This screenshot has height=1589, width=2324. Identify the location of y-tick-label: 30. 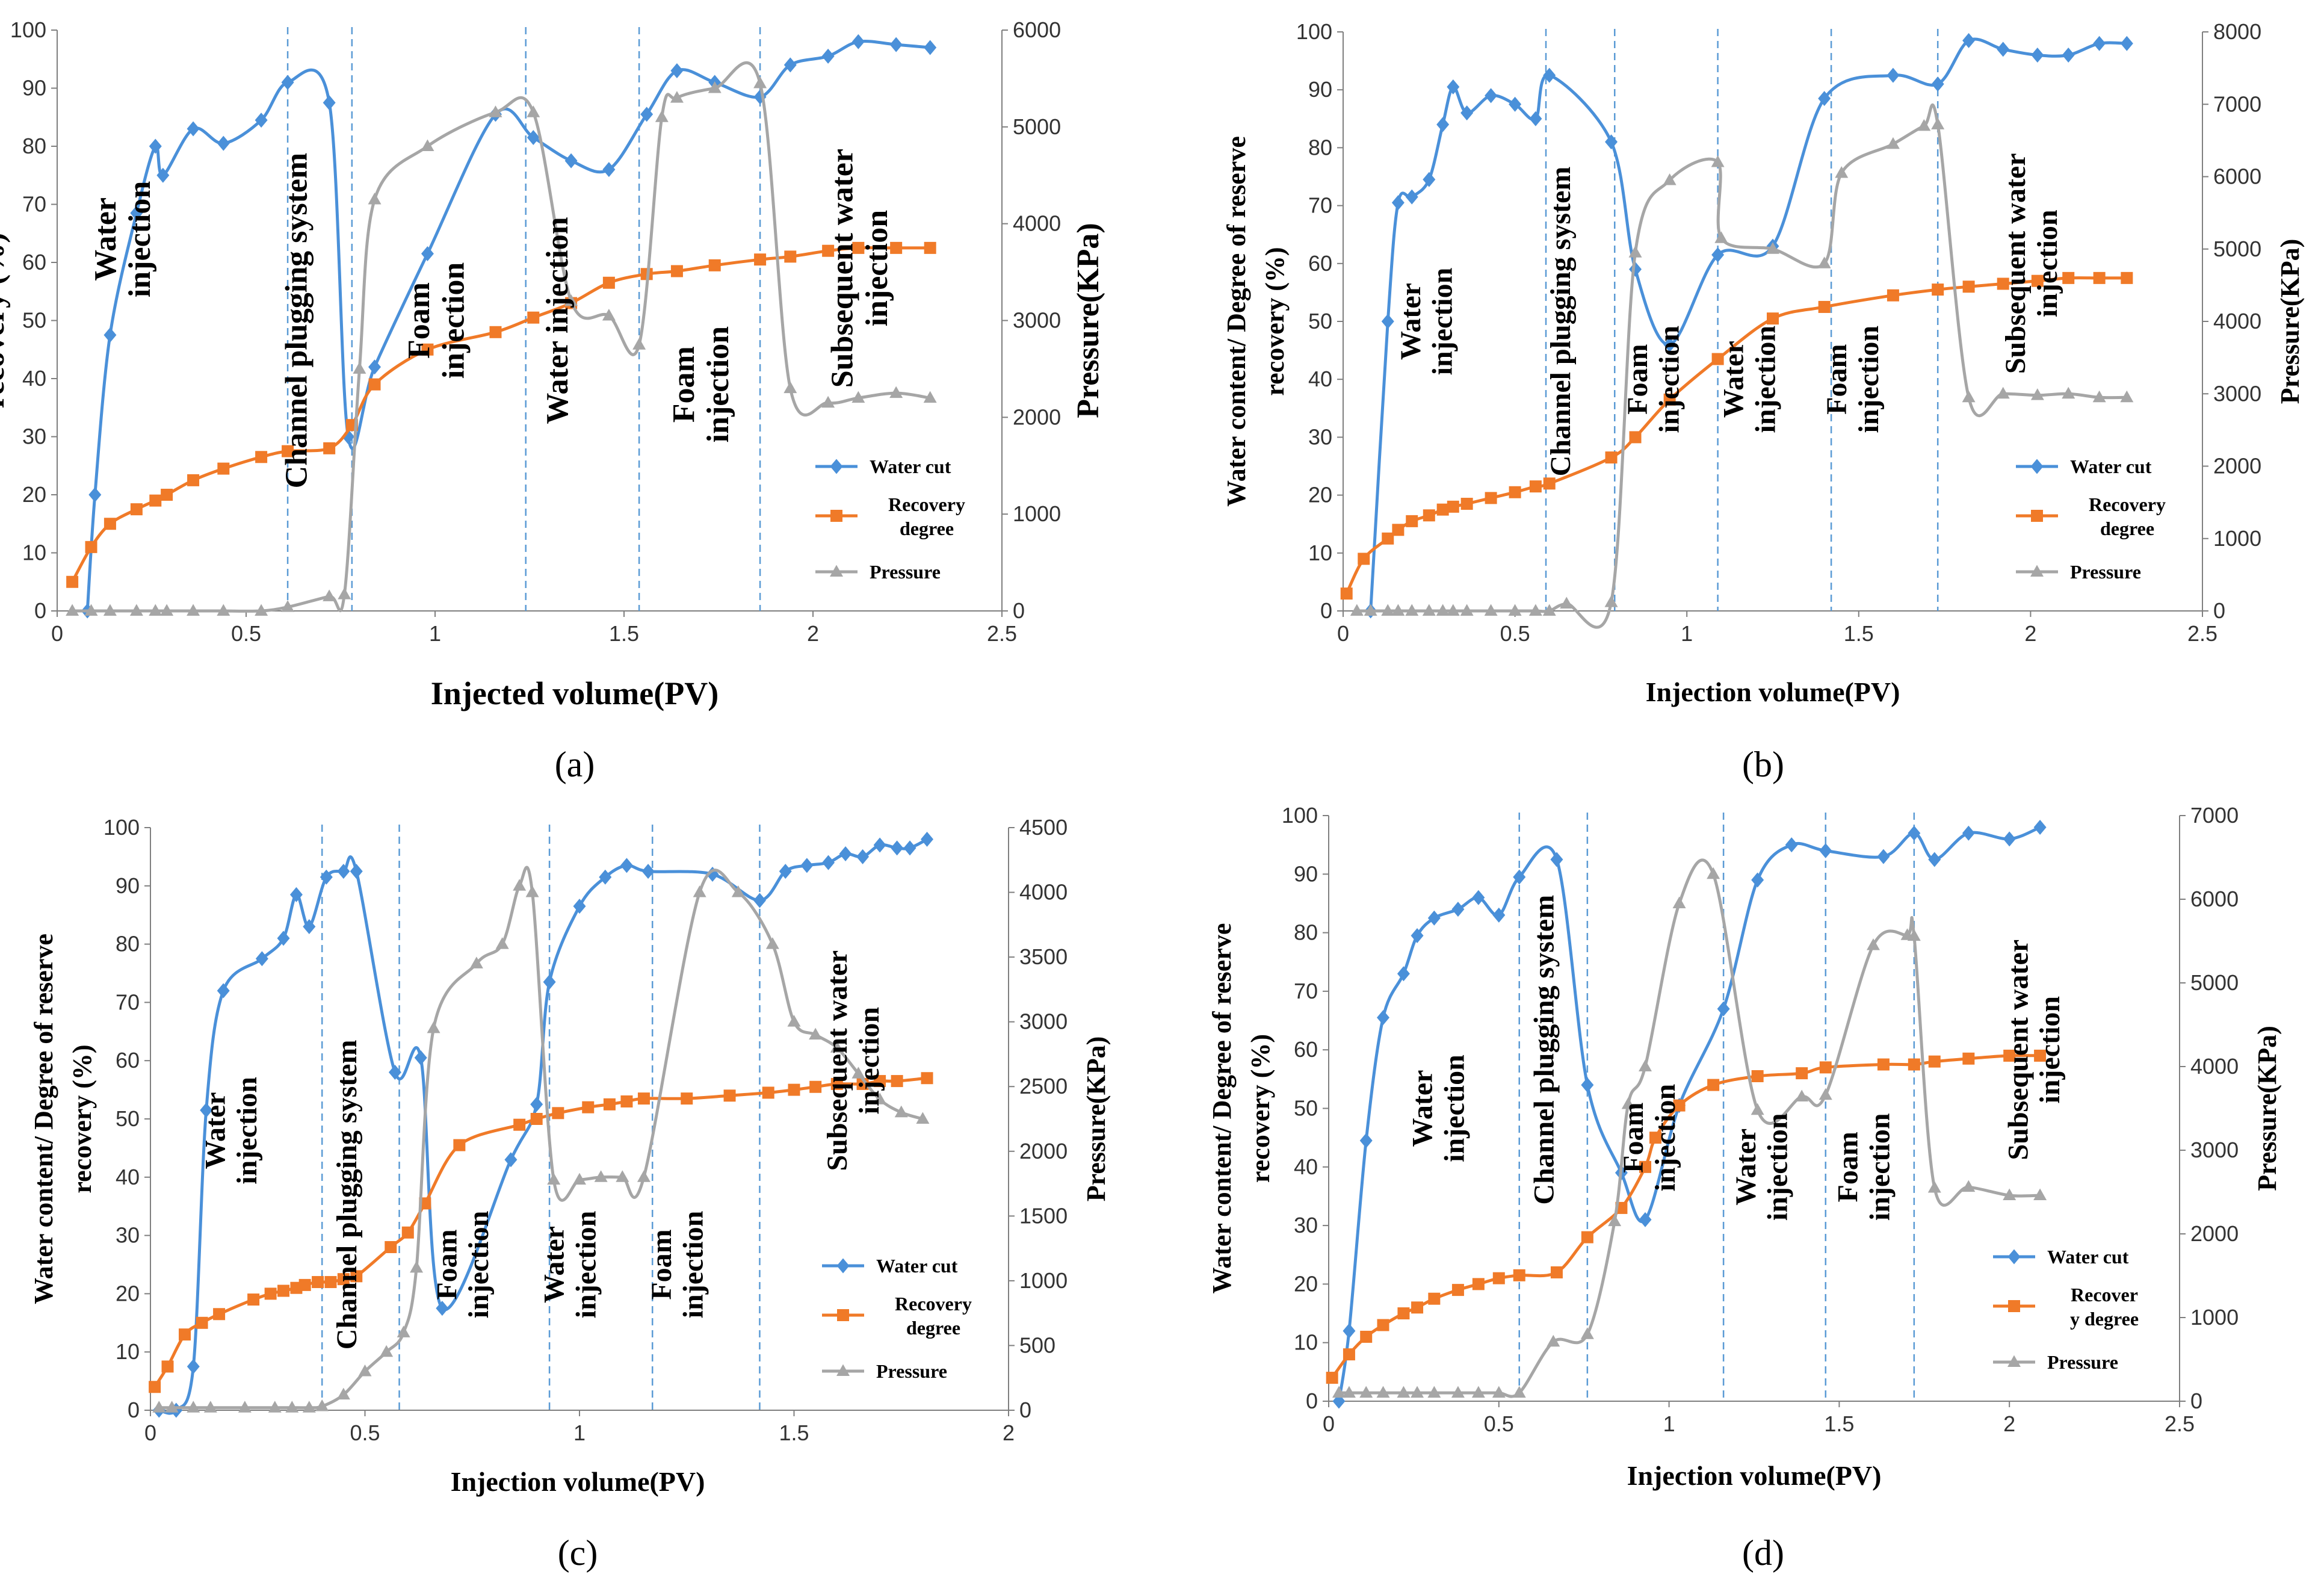
(34, 436).